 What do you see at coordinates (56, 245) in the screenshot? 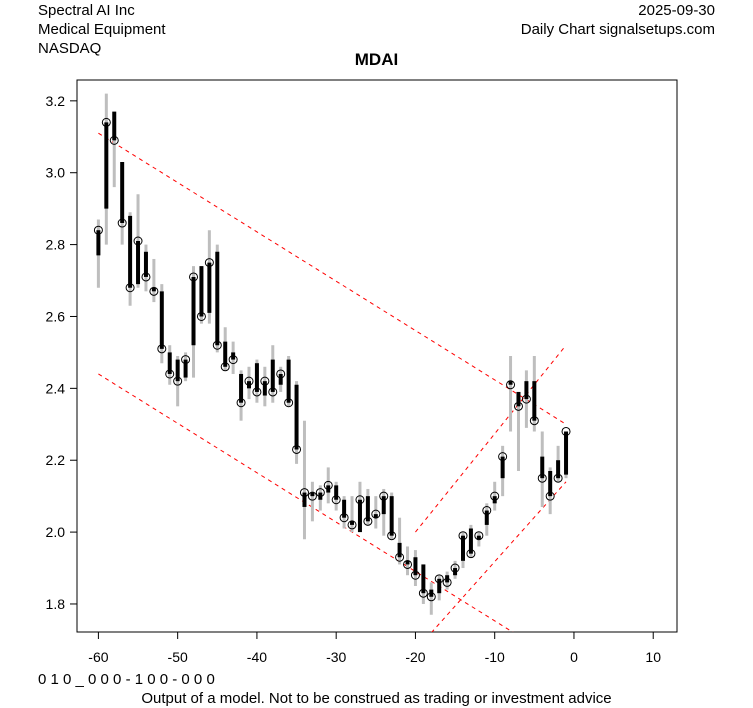
I see `y-tick-label: 2.8` at bounding box center [56, 245].